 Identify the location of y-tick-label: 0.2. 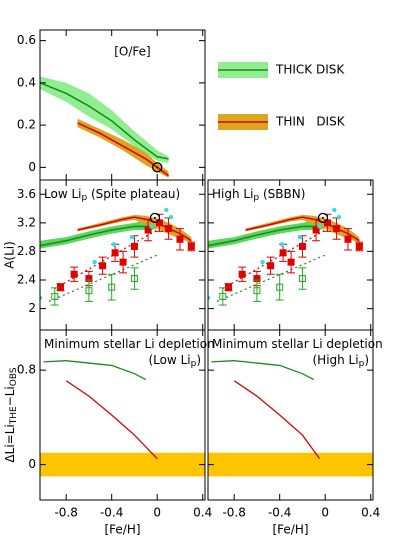
(26, 125).